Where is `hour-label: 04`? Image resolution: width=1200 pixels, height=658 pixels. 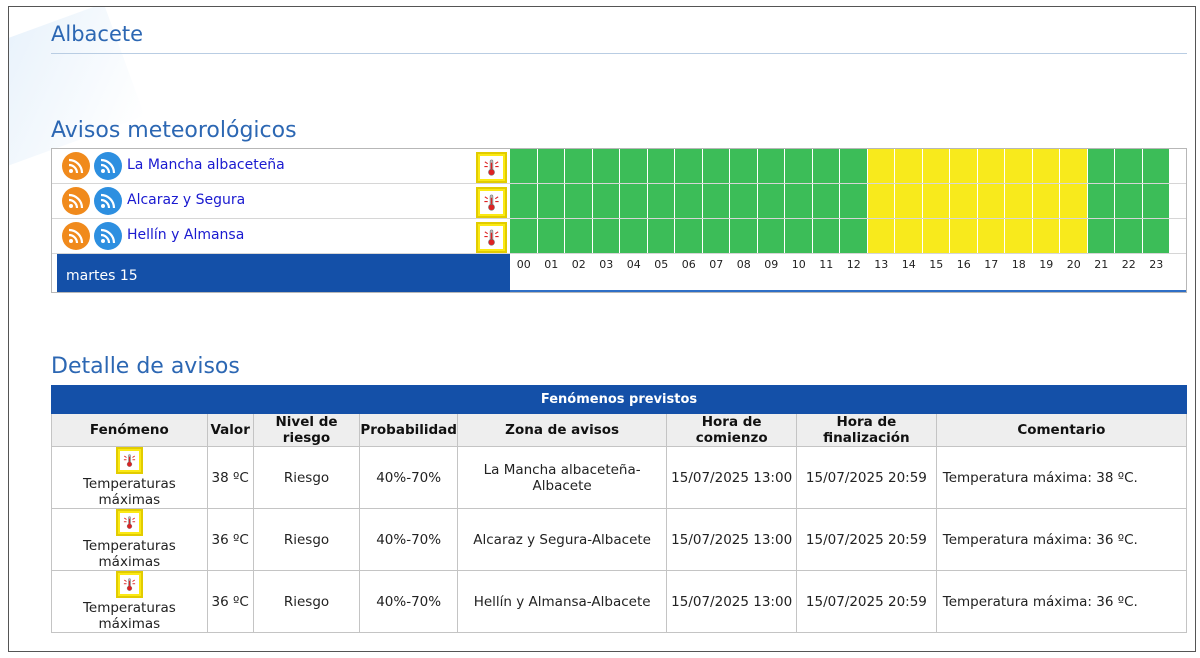 hour-label: 04 is located at coordinates (633, 264).